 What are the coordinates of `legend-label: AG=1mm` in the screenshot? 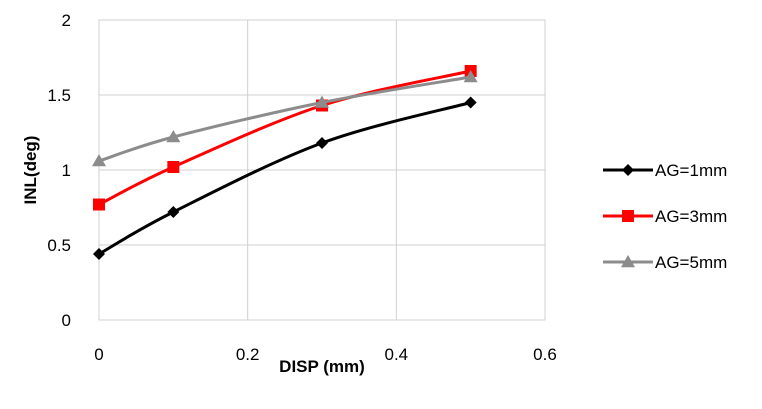 It's located at (691, 170).